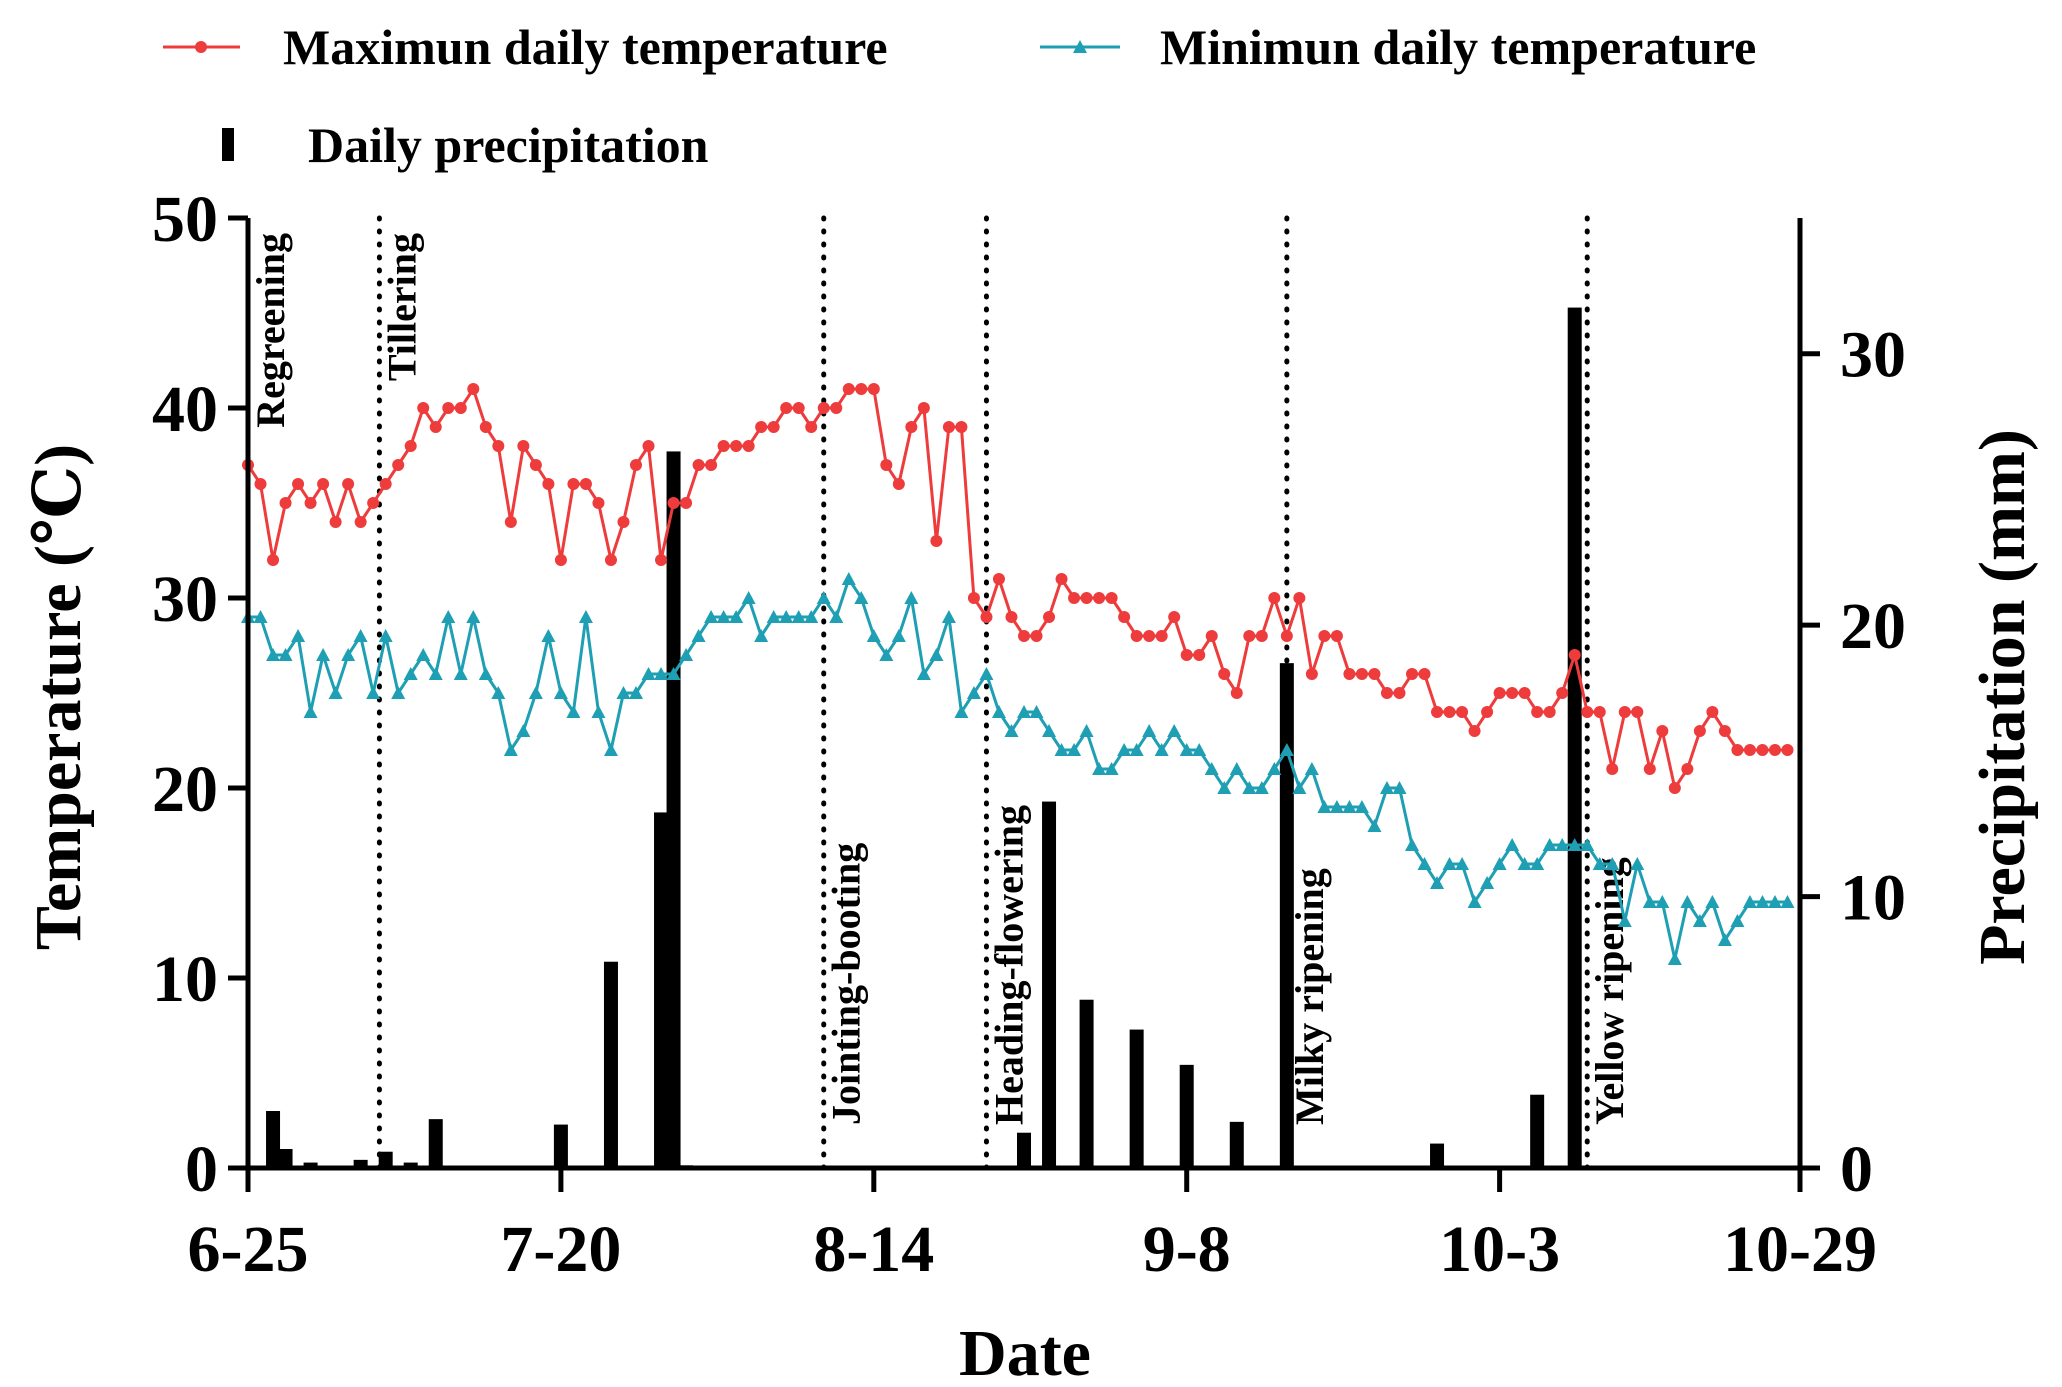 This screenshot has height=1387, width=2062. Describe the element at coordinates (248, 1249) in the screenshot. I see `x-tick-label: 6-25` at that location.